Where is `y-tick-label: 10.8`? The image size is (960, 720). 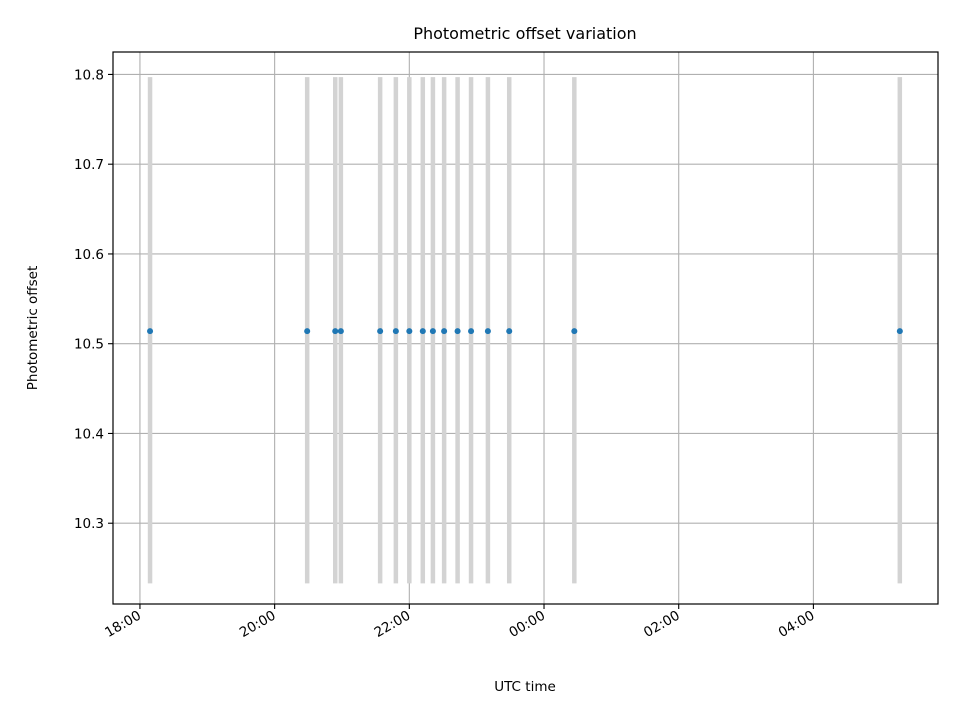
y-tick-label: 10.8 is located at coordinates (89, 75).